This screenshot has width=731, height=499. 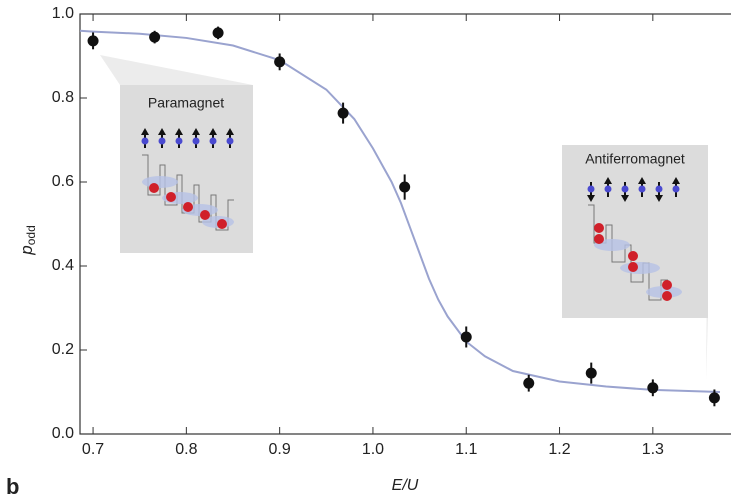 What do you see at coordinates (63, 97) in the screenshot?
I see `y-tick-label: 0.8` at bounding box center [63, 97].